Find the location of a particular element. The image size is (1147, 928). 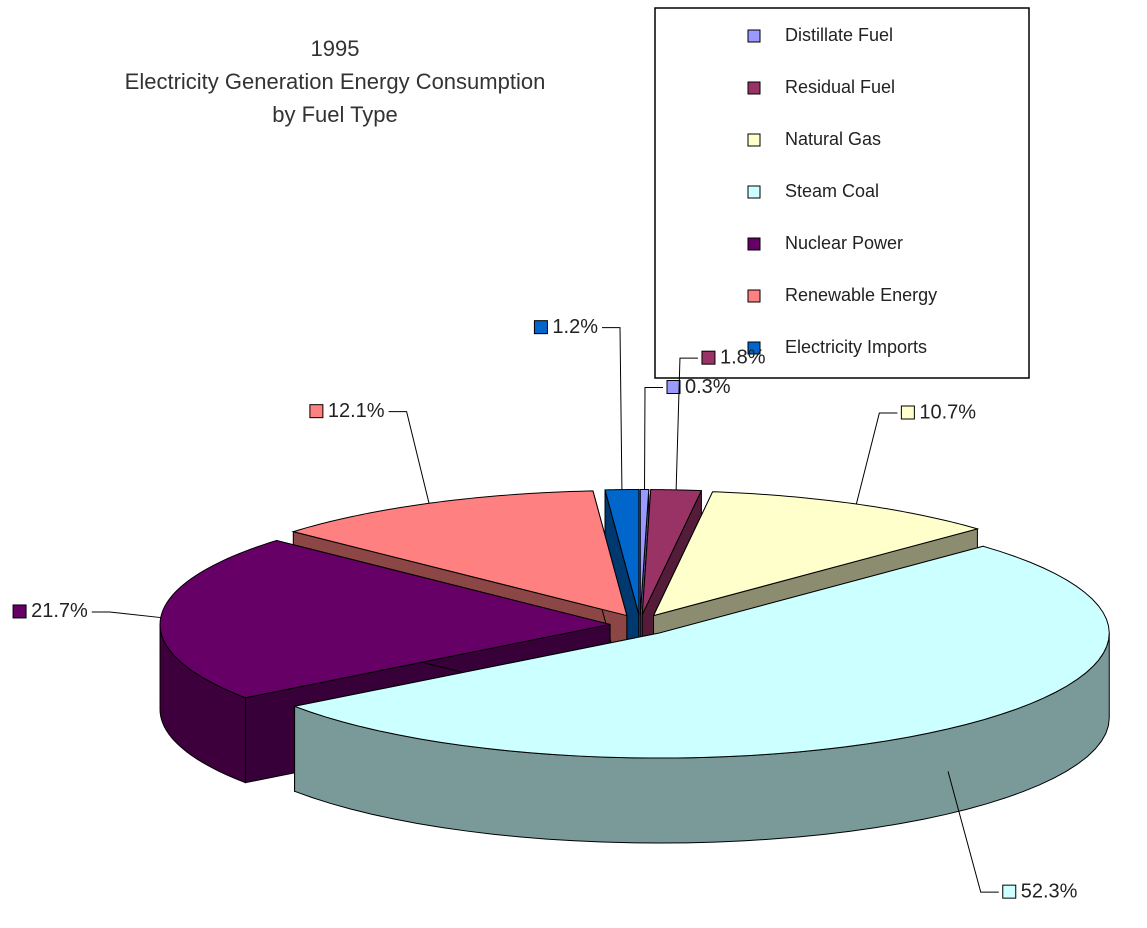

data-label: 1.8% is located at coordinates (743, 357).